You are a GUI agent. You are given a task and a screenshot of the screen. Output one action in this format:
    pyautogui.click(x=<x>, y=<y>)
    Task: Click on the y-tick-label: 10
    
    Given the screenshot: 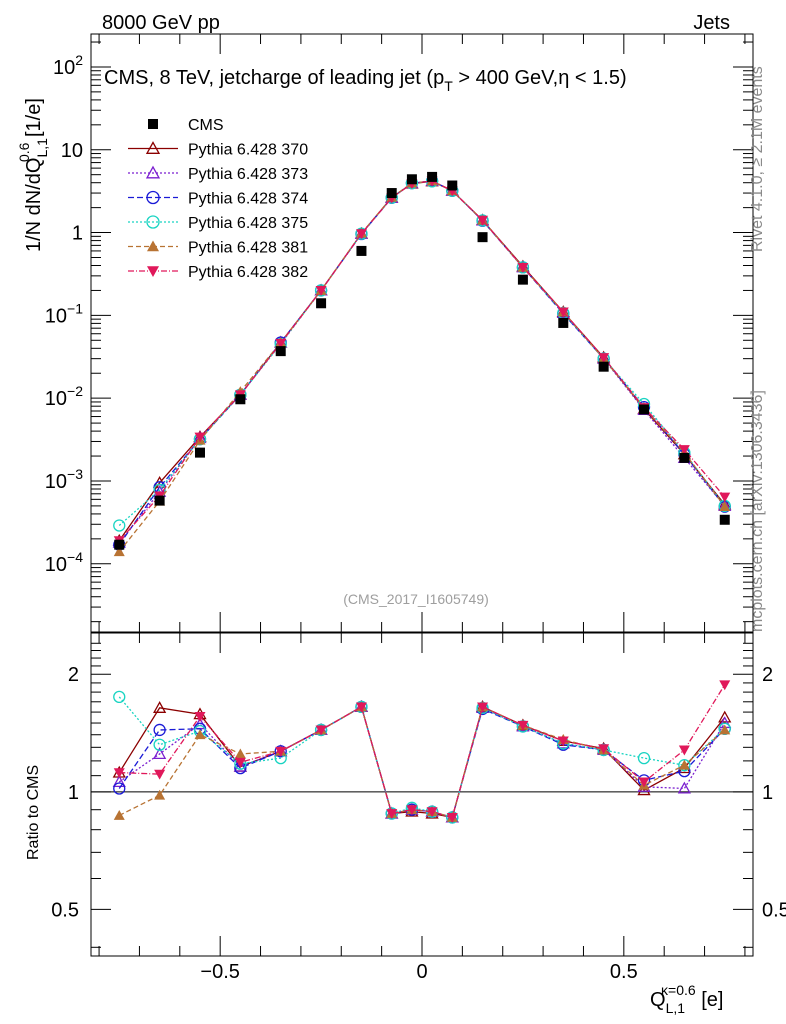 What is the action you would take?
    pyautogui.click(x=72, y=151)
    